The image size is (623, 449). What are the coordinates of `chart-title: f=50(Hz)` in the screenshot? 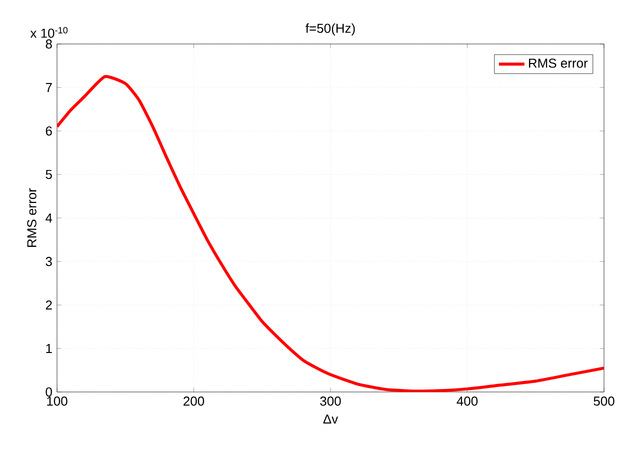 It's located at (330, 29).